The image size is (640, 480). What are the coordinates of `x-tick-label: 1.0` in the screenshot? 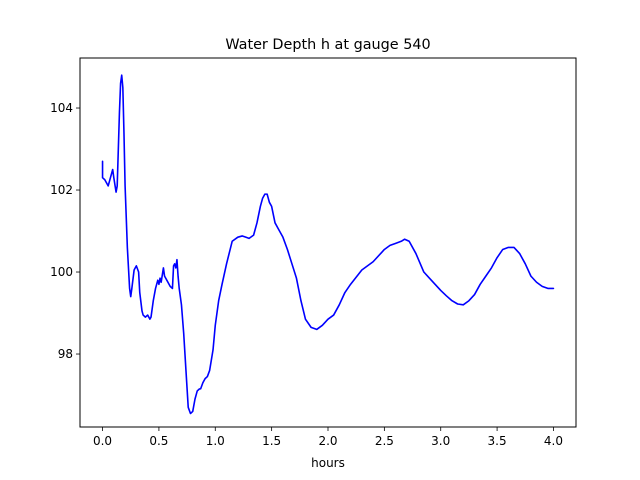 It's located at (215, 441).